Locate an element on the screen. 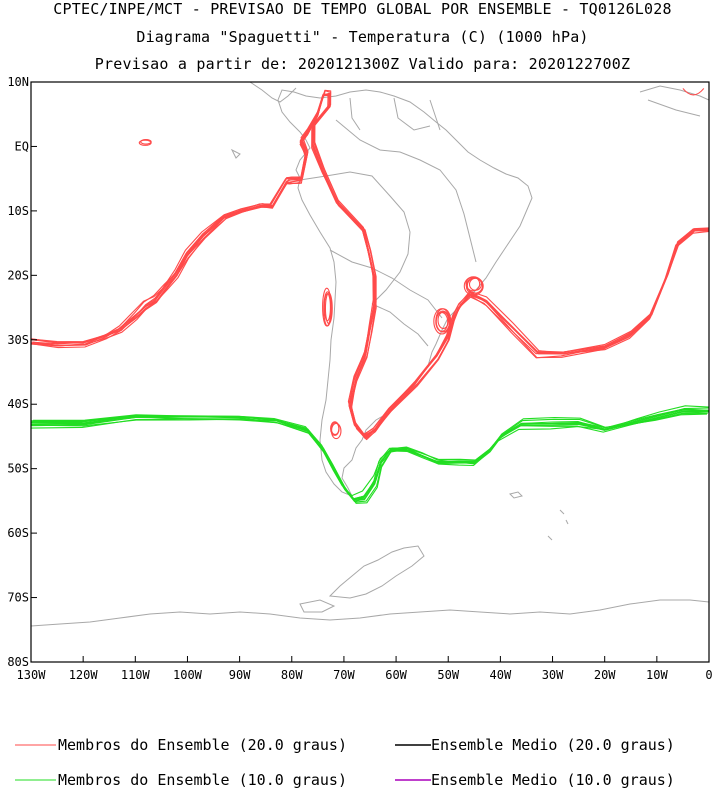  x-tick-label-12: 10W is located at coordinates (657, 675).